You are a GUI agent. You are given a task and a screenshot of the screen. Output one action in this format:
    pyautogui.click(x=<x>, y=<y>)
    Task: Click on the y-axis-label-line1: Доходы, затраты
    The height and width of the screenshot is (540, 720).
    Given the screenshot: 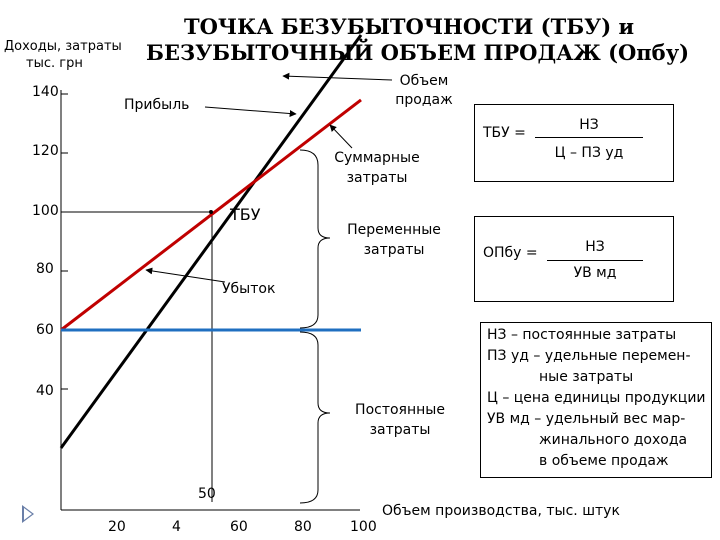 What is the action you would take?
    pyautogui.click(x=63, y=46)
    